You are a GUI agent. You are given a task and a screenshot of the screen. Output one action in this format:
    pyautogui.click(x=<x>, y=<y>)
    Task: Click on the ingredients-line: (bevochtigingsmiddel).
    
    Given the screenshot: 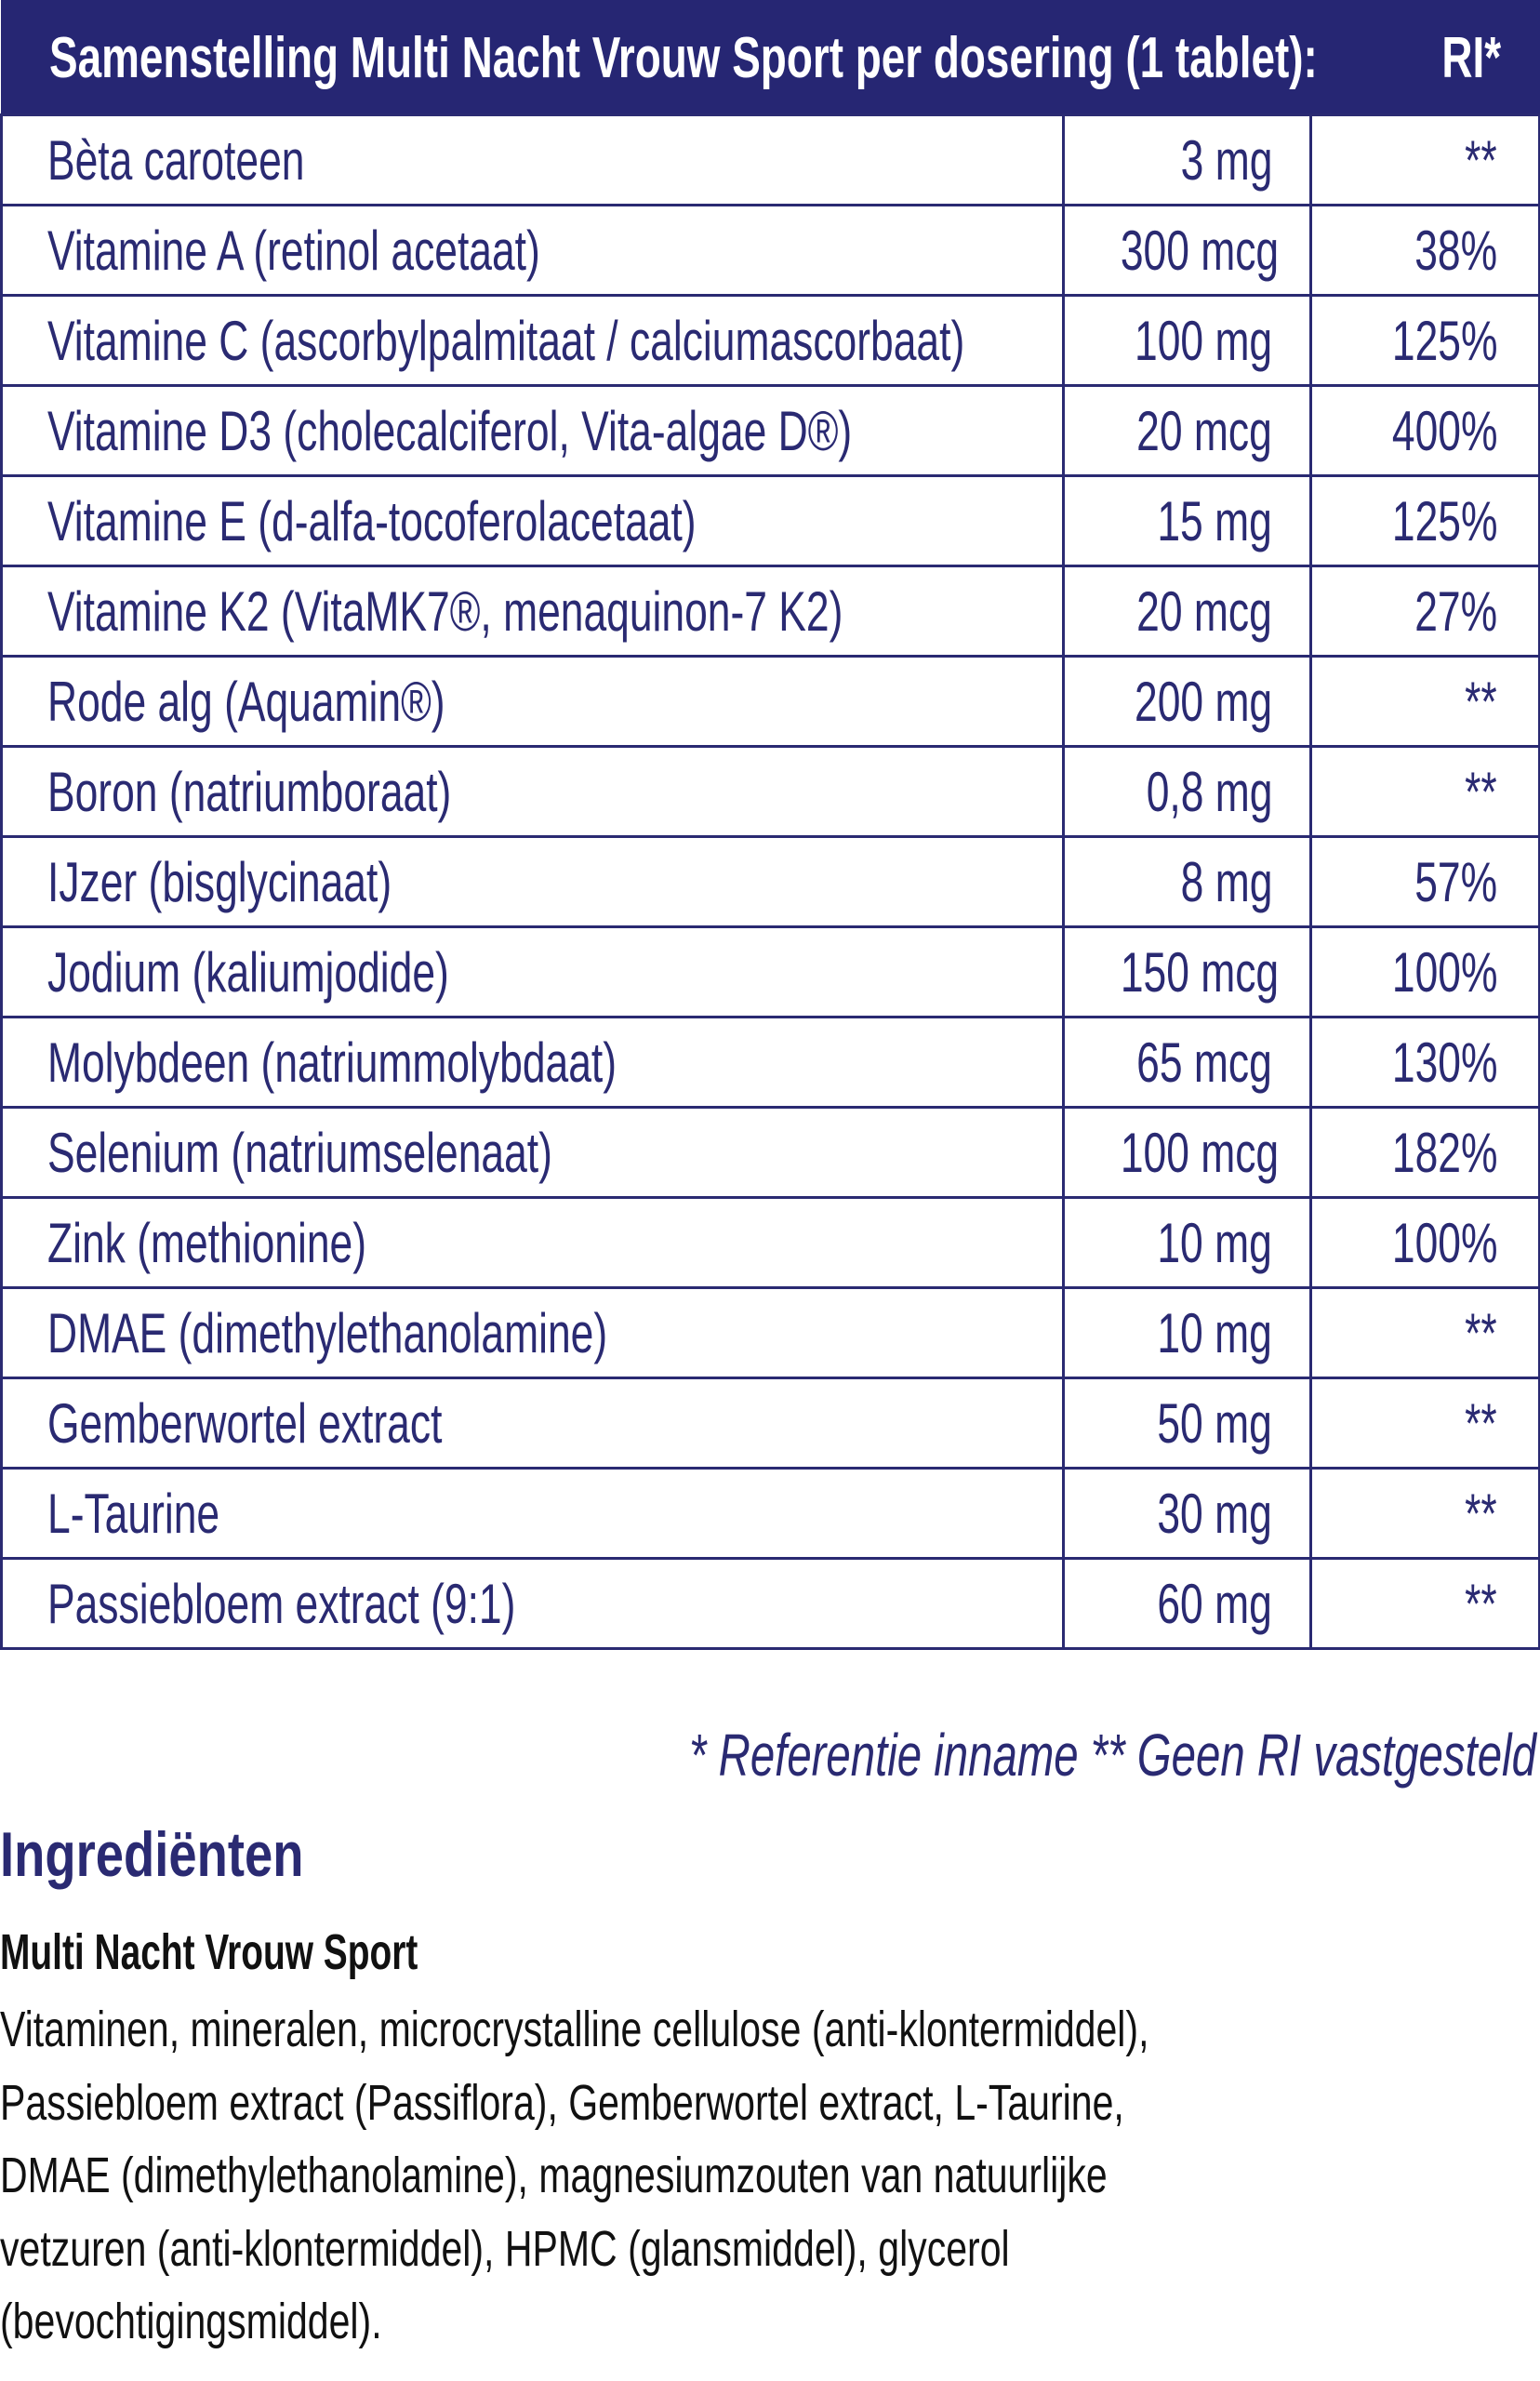 What is the action you would take?
    pyautogui.click(x=191, y=2321)
    